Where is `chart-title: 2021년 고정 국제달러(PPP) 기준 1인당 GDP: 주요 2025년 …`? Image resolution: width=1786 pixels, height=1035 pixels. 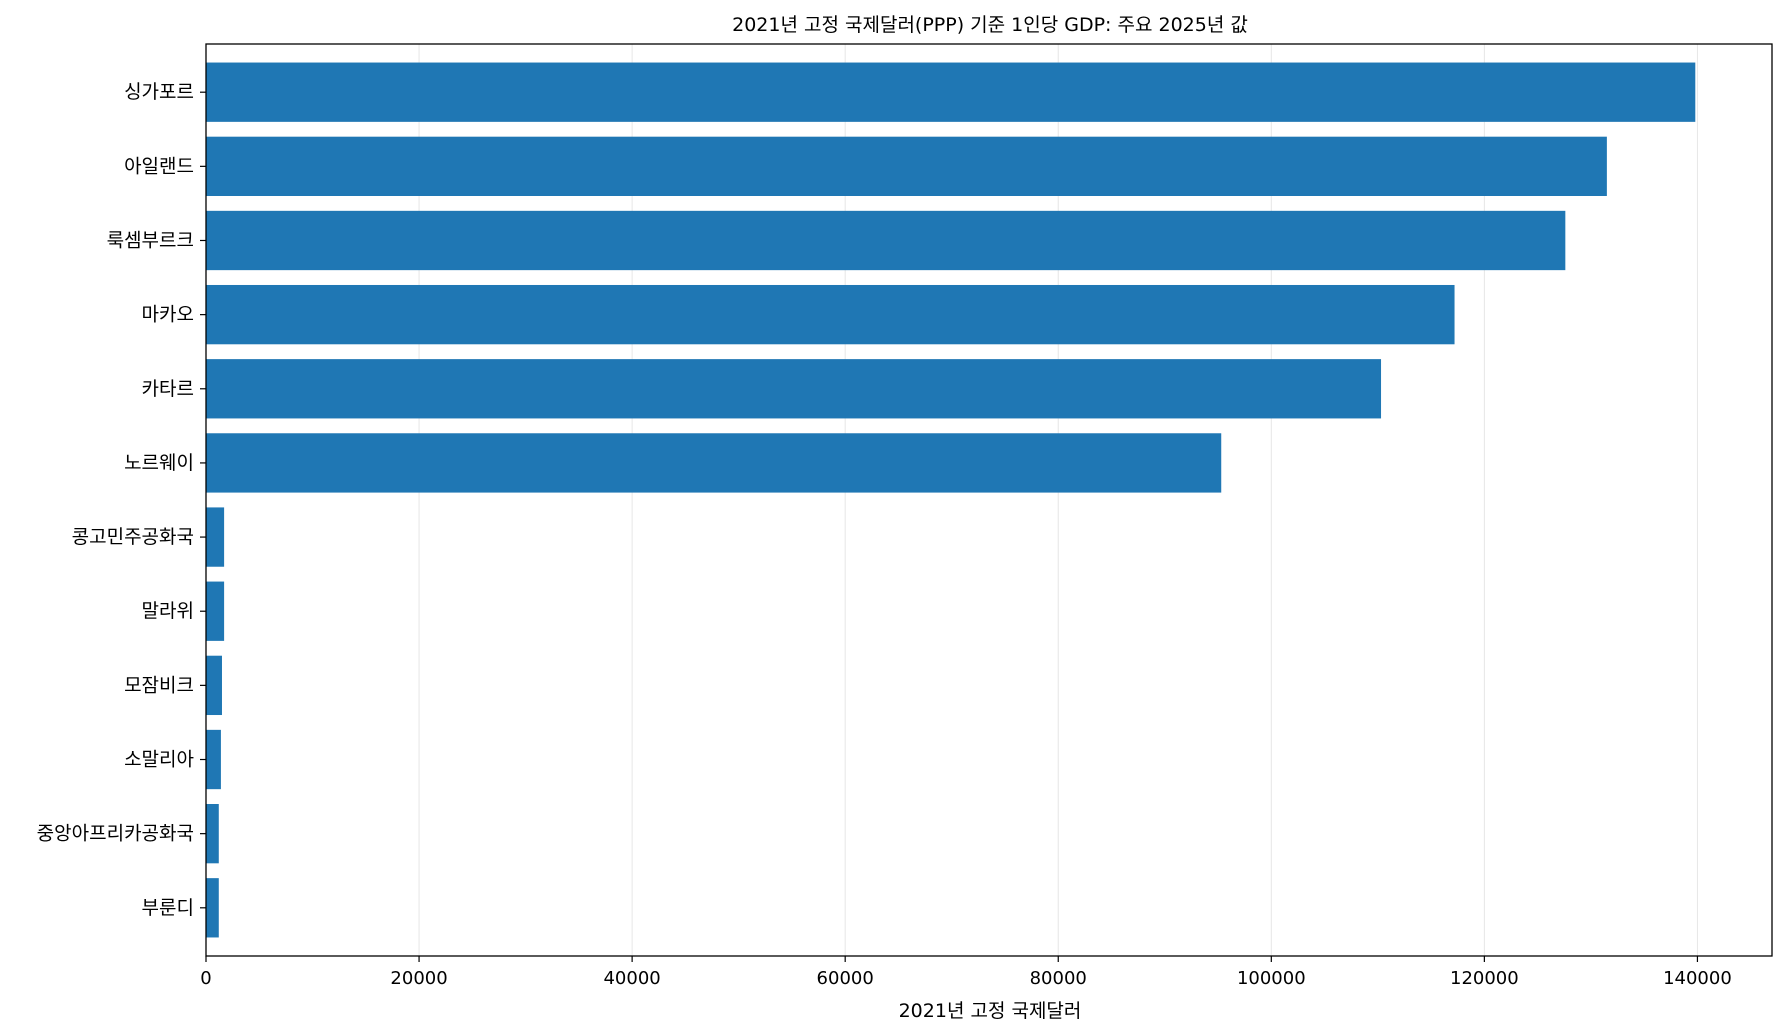
chart-title: 2021년 고정 국제달러(PPP) 기준 1인당 GDP: 주요 2025년 … is located at coordinates (990, 25).